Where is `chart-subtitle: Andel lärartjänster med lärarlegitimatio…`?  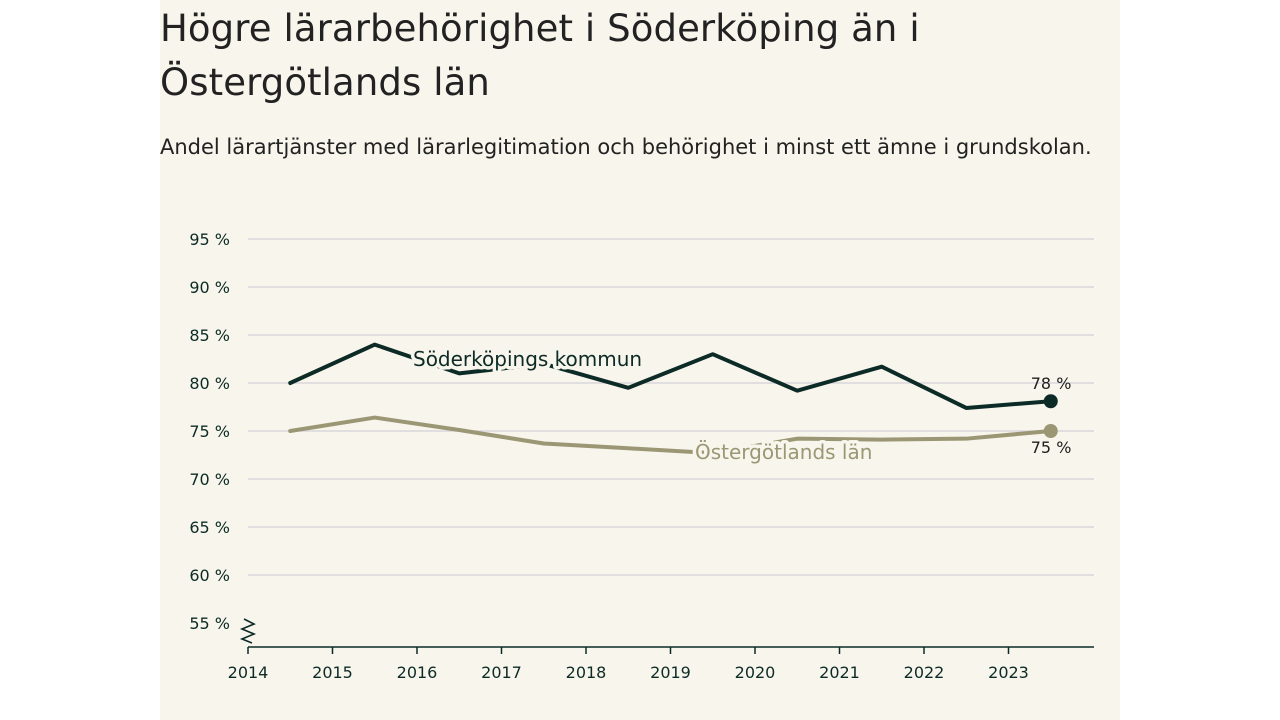 chart-subtitle: Andel lärartjänster med lärarlegitimatio… is located at coordinates (626, 147).